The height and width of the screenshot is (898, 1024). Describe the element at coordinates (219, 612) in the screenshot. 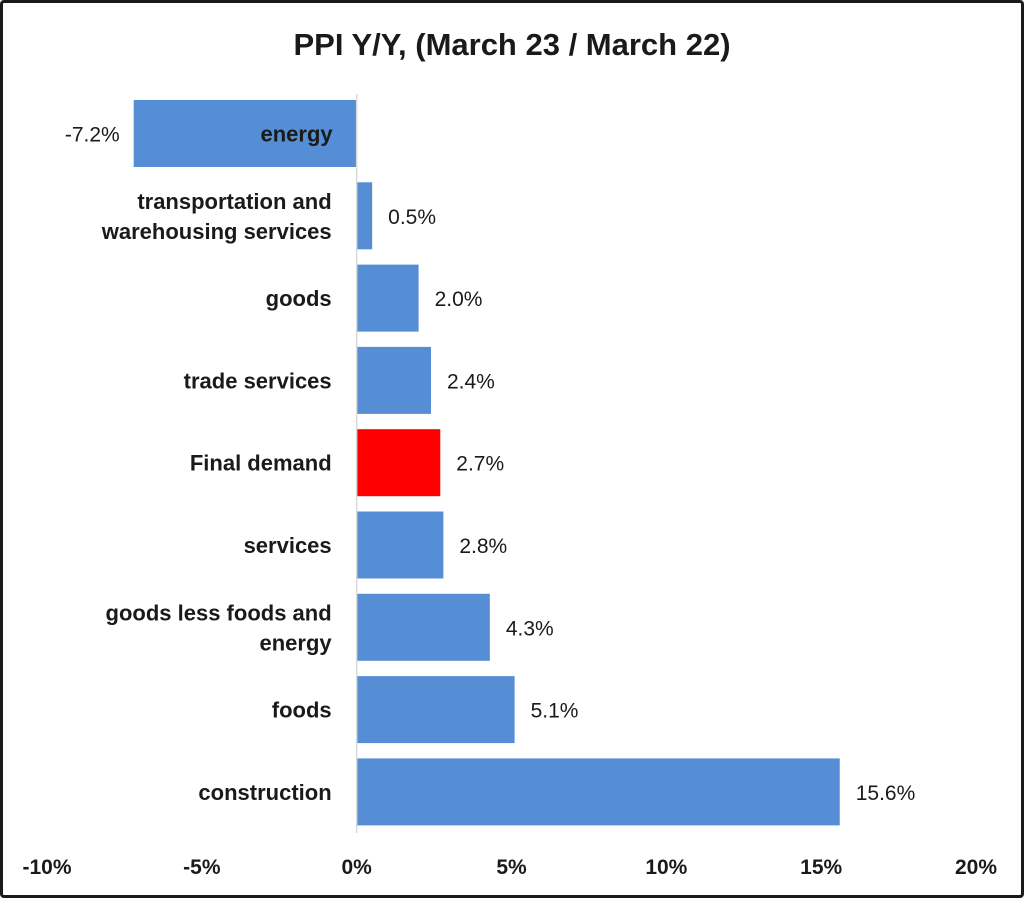

I see `category-label: goods less foods and` at that location.